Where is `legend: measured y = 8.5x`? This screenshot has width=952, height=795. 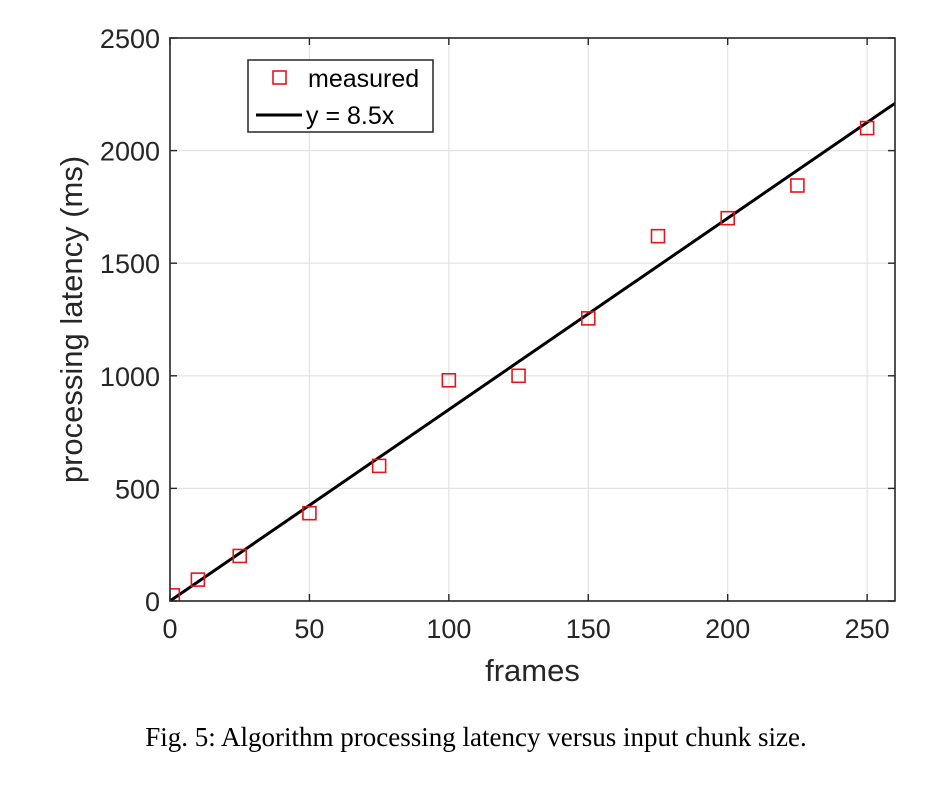 legend: measured y = 8.5x is located at coordinates (340, 96).